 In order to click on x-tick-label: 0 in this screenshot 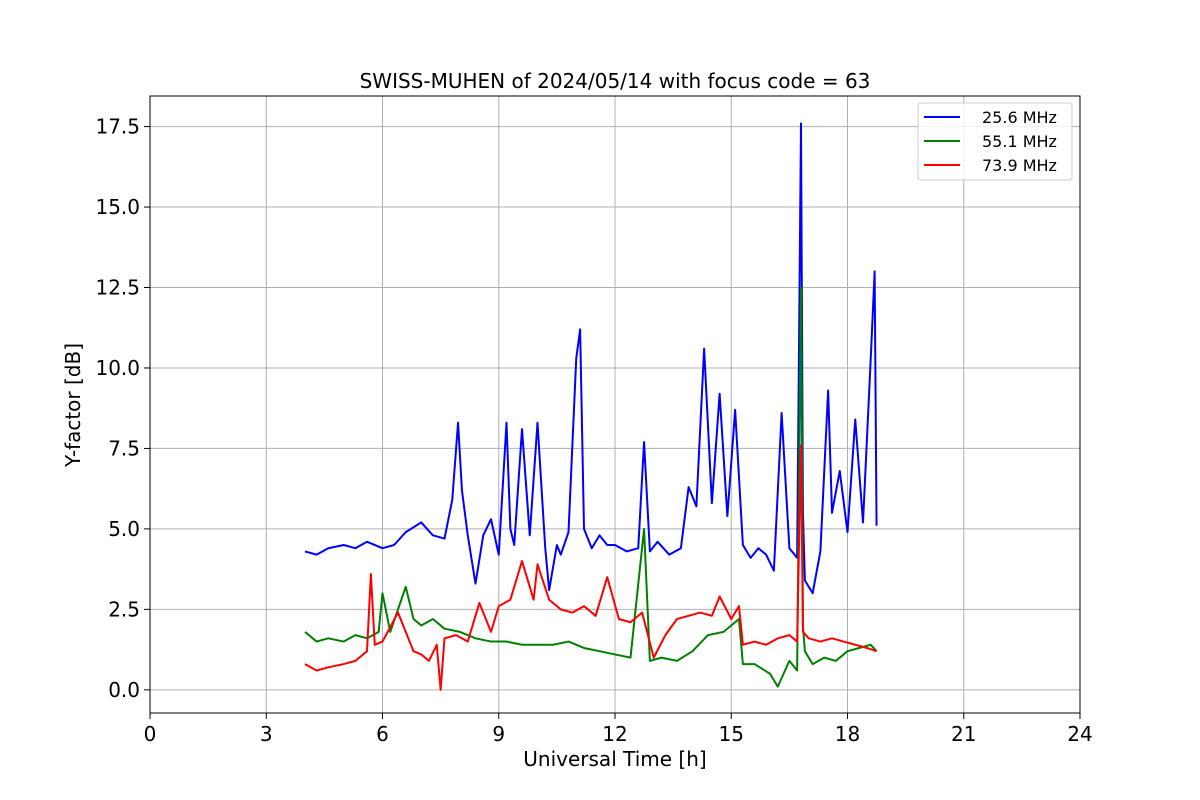, I will do `click(150, 734)`.